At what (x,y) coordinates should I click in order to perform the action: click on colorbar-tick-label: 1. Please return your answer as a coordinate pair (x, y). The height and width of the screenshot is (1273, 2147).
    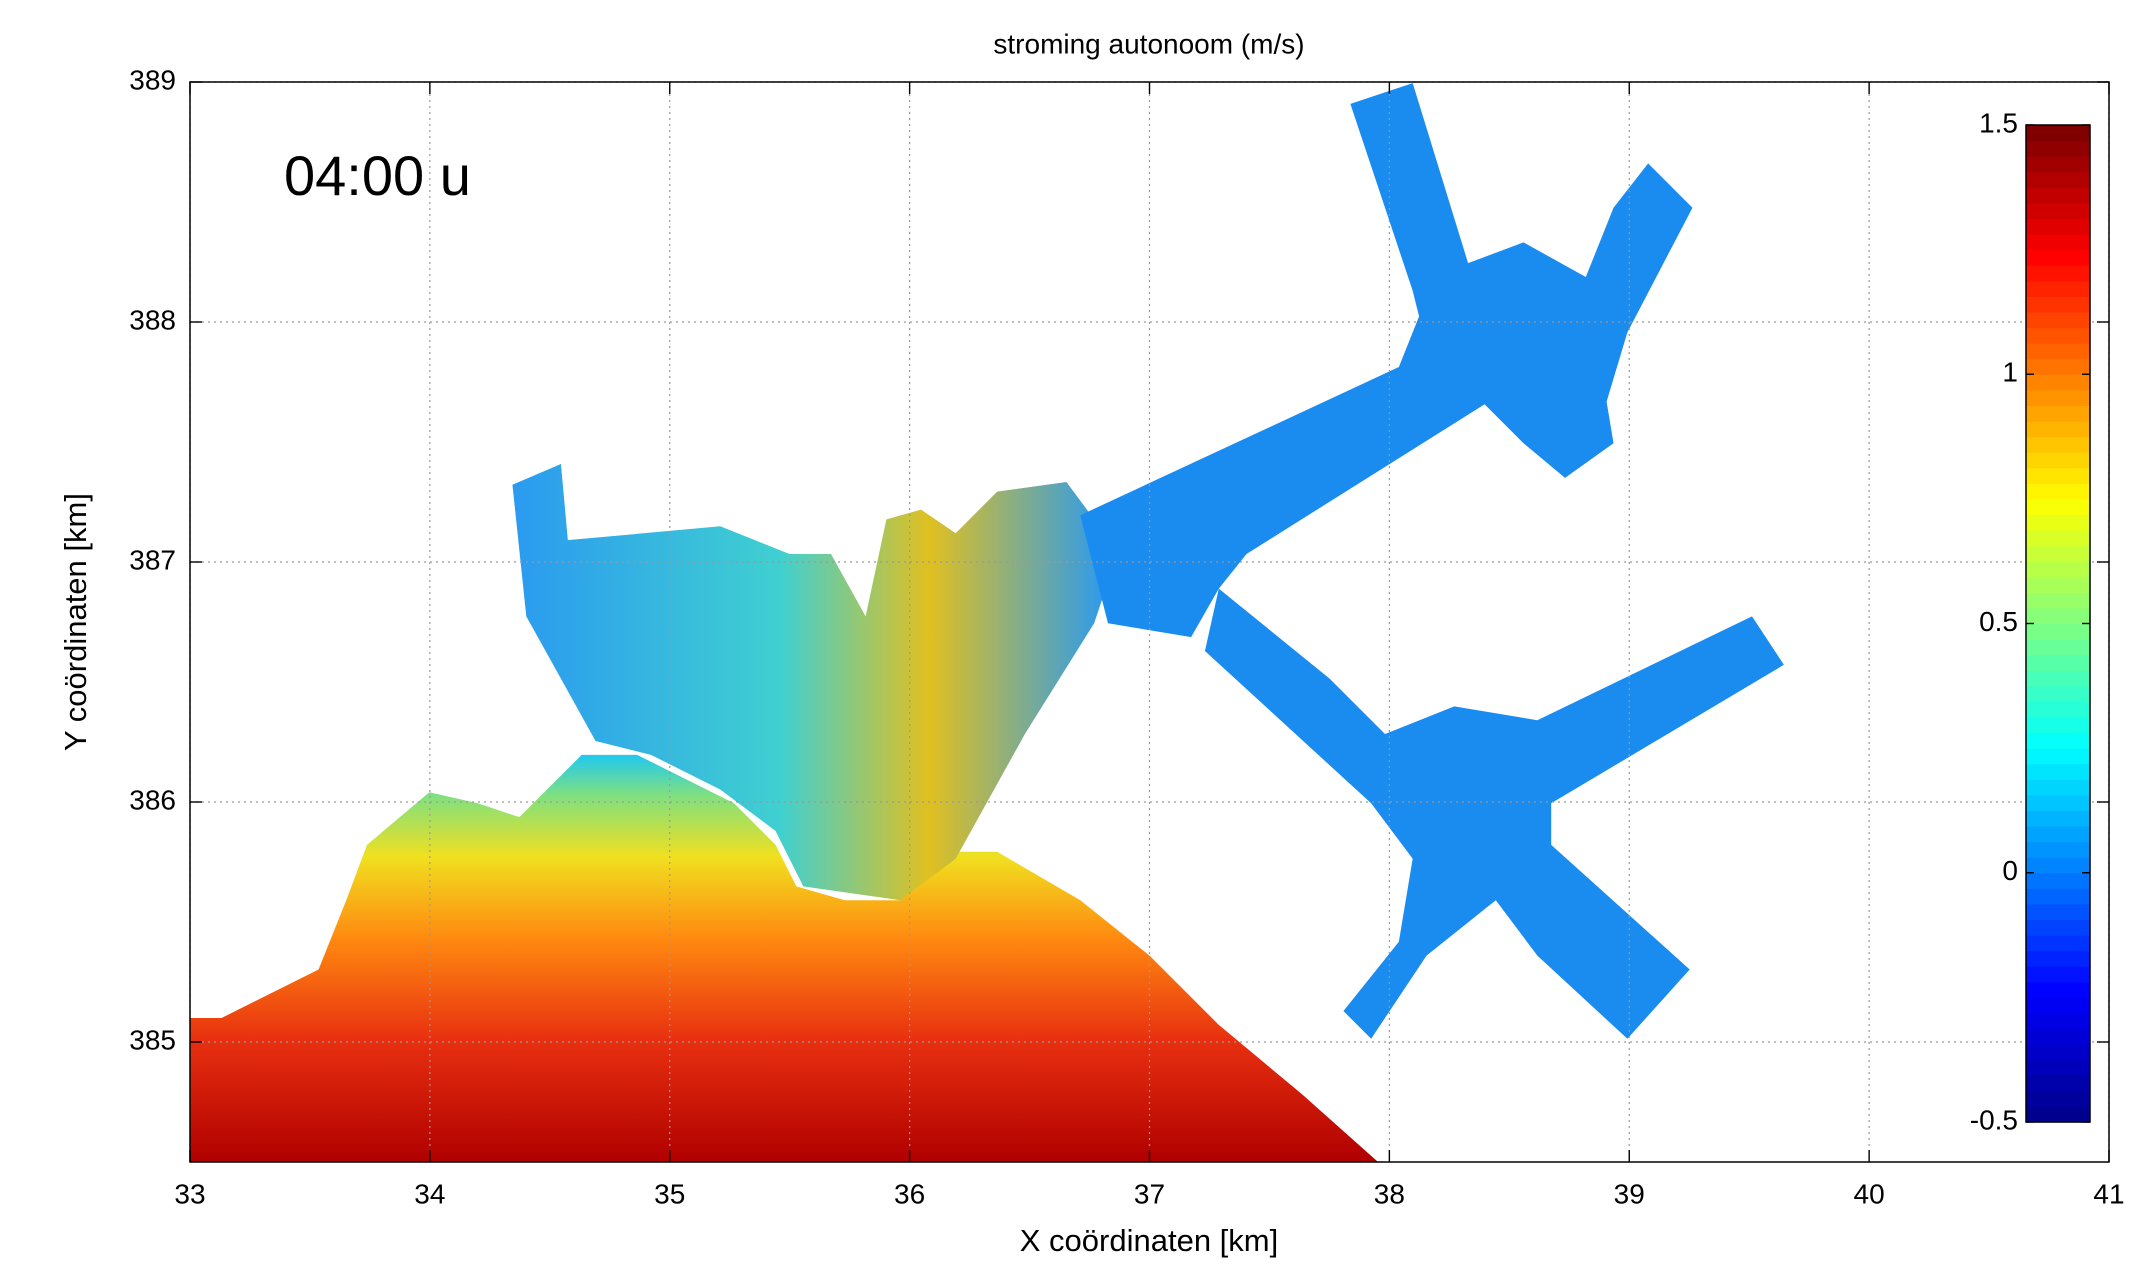
    Looking at the image, I should click on (2010, 372).